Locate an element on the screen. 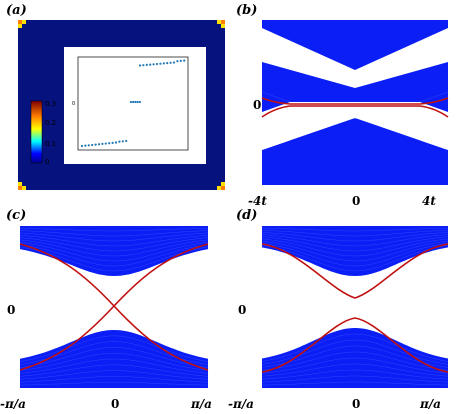 Image resolution: width=463 pixels, height=414 pixels. panel-b-ytick: 0 is located at coordinates (257, 105).